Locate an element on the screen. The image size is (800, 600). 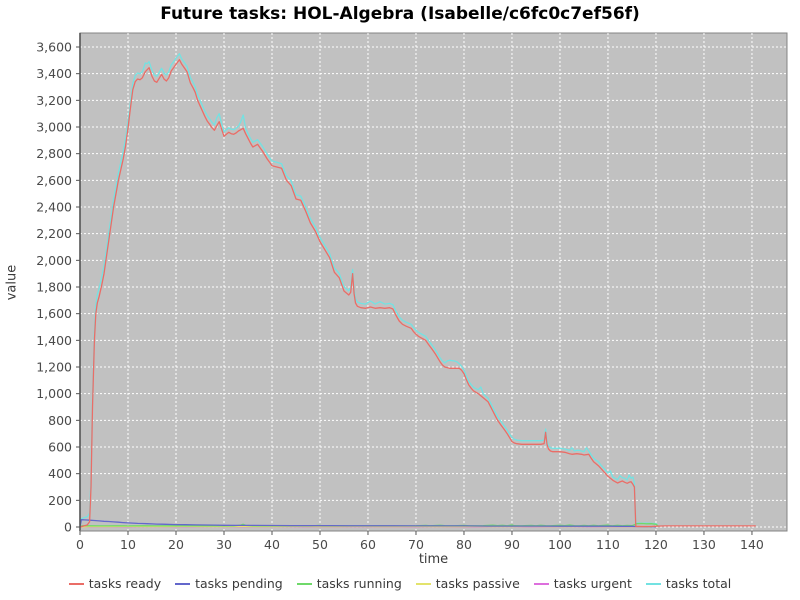
y-tick-label: 1,400 is located at coordinates (54, 340).